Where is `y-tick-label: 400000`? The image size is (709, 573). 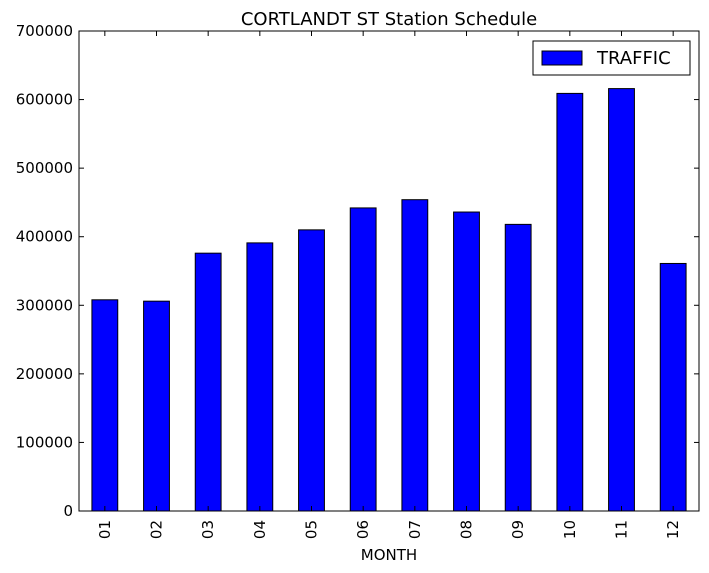
y-tick-label: 400000 is located at coordinates (44, 237).